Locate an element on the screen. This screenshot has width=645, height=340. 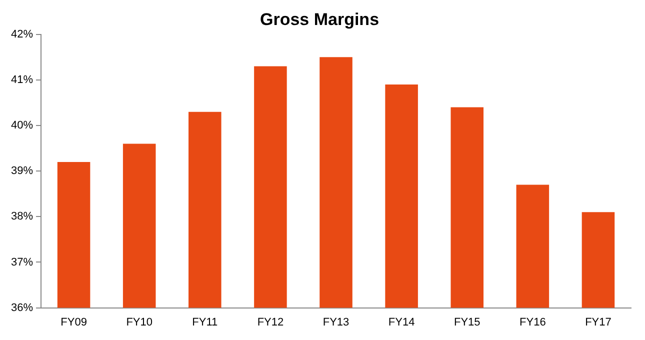
x-tick-label: FY13 is located at coordinates (336, 322).